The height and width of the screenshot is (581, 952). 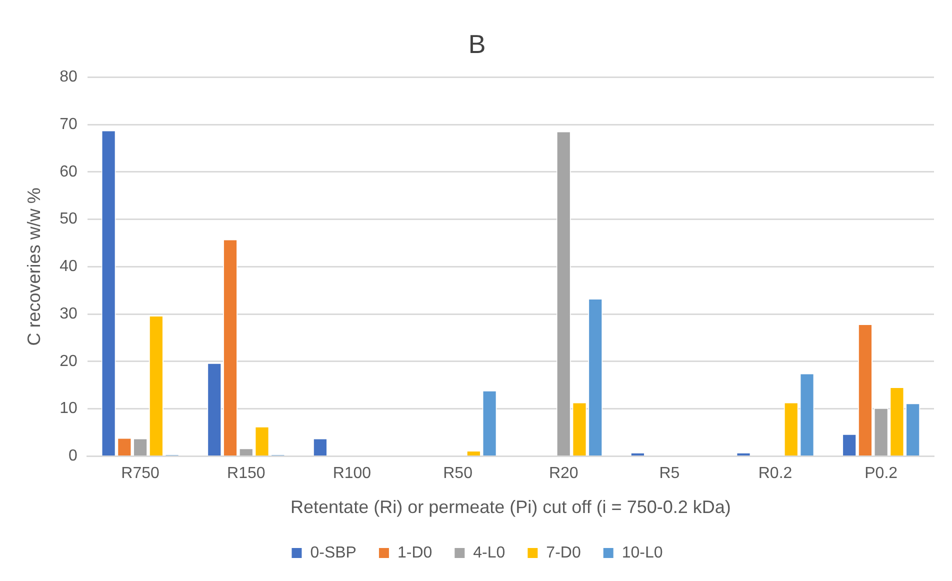 What do you see at coordinates (352, 473) in the screenshot?
I see `x-tick-label: R100` at bounding box center [352, 473].